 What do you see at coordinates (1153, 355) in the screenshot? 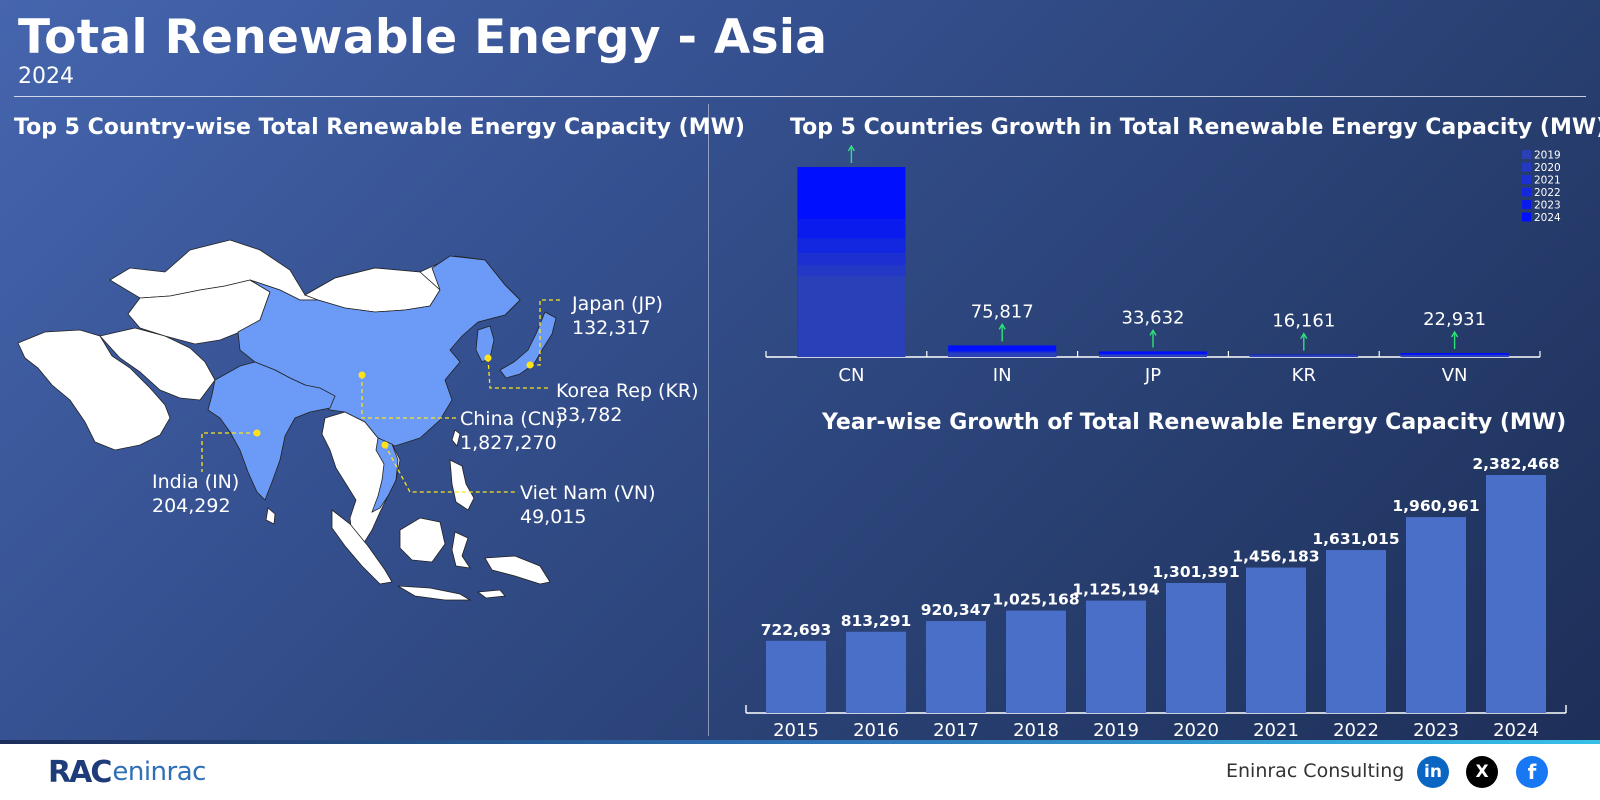
I see `bar-jp-2019` at bounding box center [1153, 355].